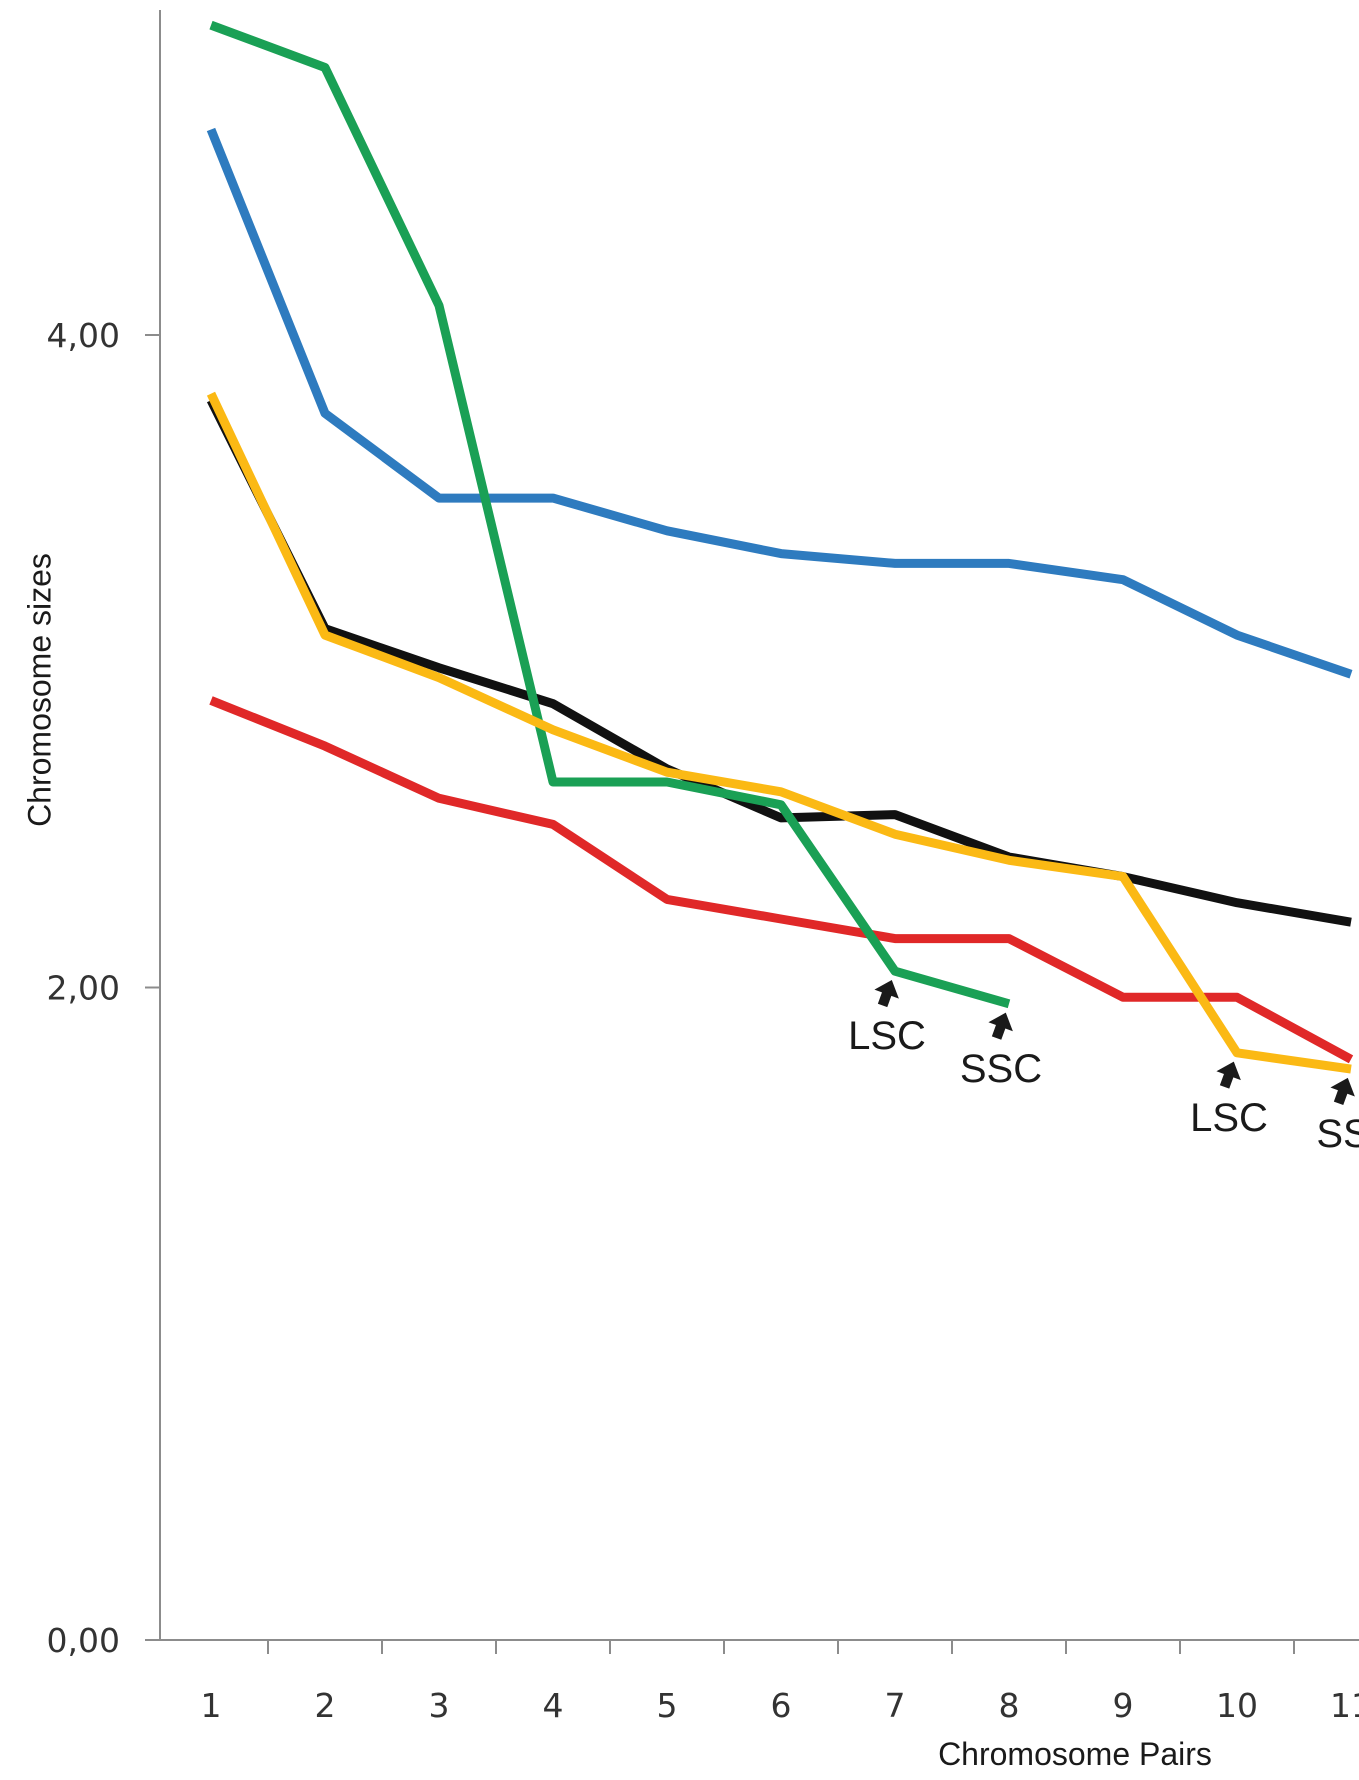 Image resolution: width=1359 pixels, height=1780 pixels. I want to click on x-tick-label: 8, so click(1009, 1705).